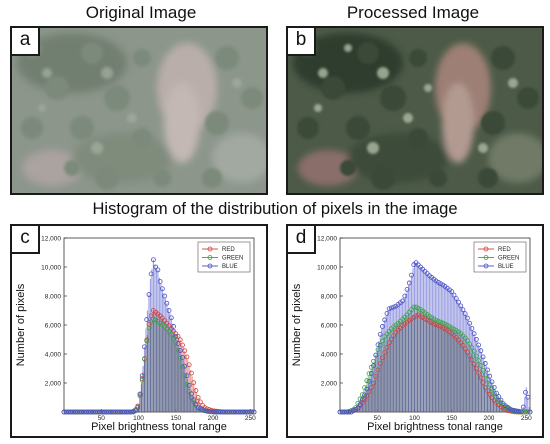  What do you see at coordinates (232, 259) in the screenshot?
I see `legend-label: GREEN` at bounding box center [232, 259].